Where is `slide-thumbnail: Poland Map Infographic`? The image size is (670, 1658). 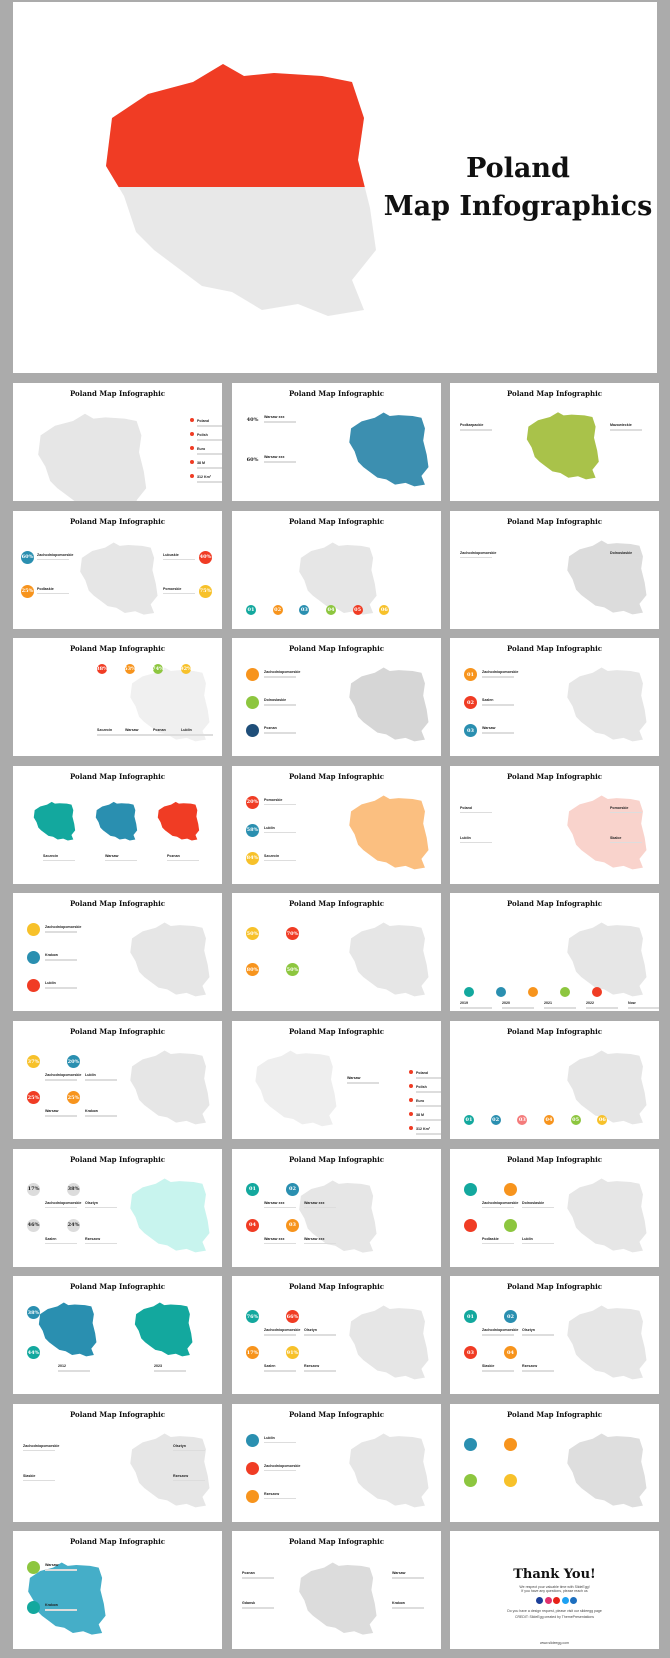
slide-thumbnail: Poland Map Infographic is located at coordinates (554, 1462).